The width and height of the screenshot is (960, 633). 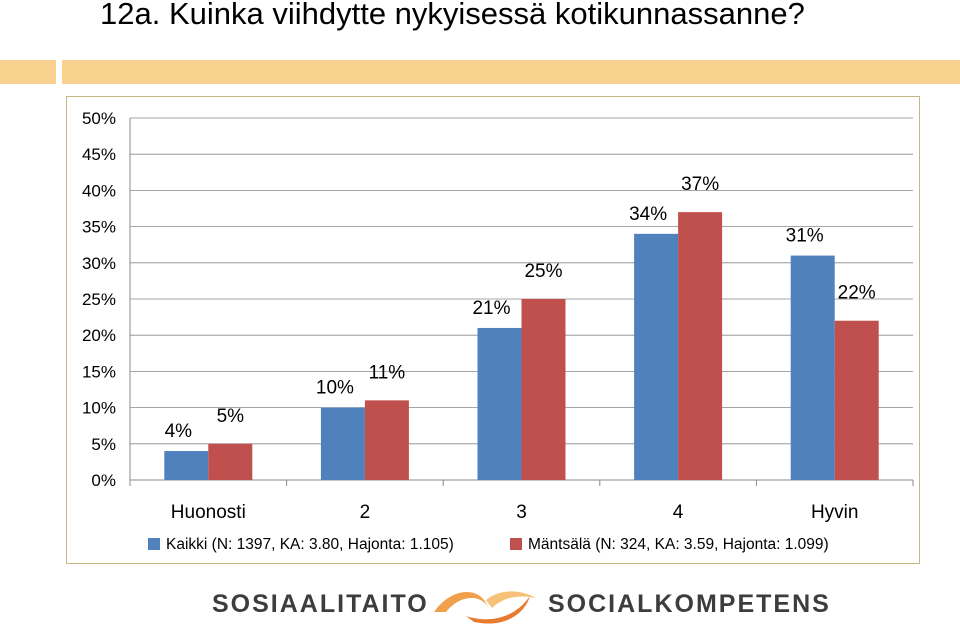 I want to click on x-tick-label: Hyvin, so click(x=835, y=512).